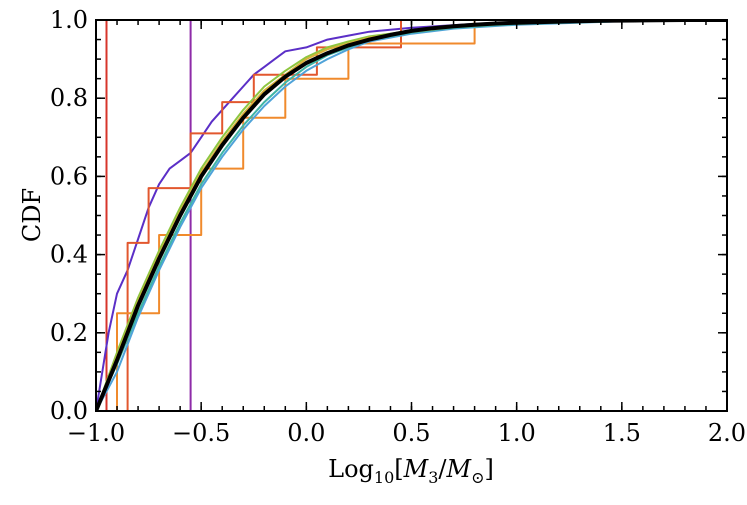  What do you see at coordinates (306, 433) in the screenshot?
I see `x-tick-label: 0.0` at bounding box center [306, 433].